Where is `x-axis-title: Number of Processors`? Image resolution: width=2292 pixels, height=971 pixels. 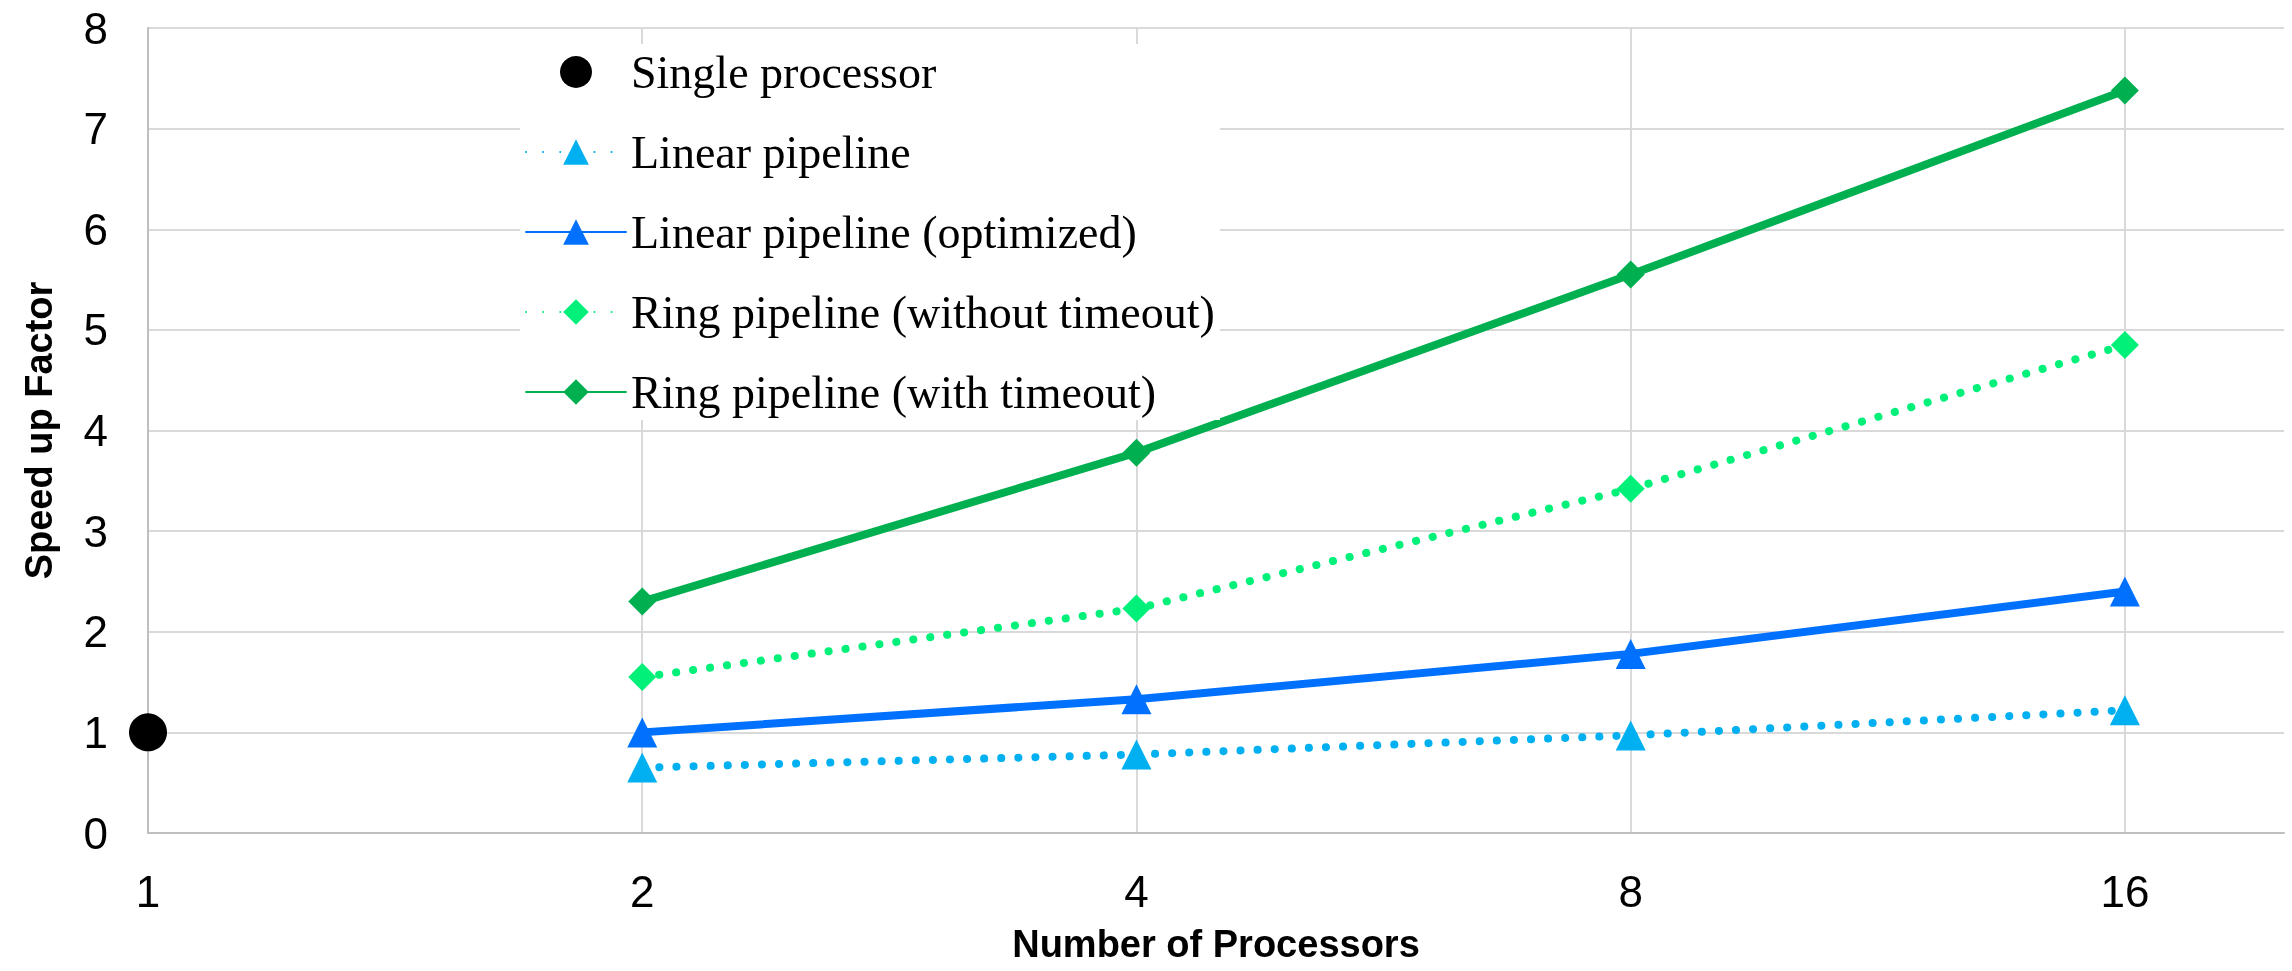
x-axis-title: Number of Processors is located at coordinates (1216, 944).